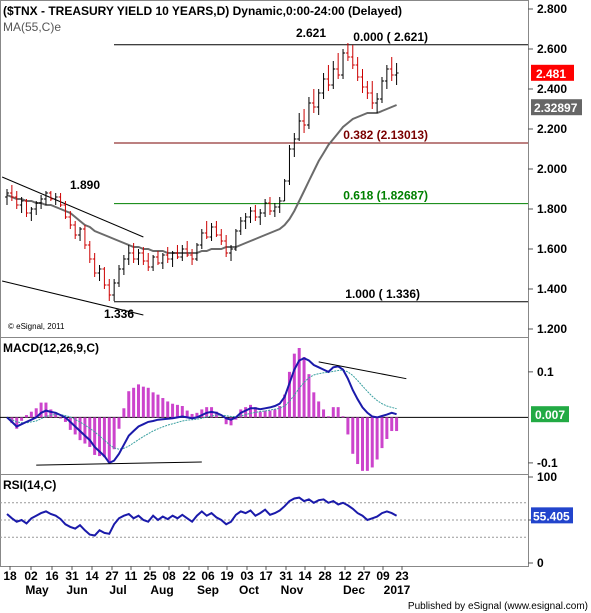 This screenshot has width=591, height=613. What do you see at coordinates (208, 590) in the screenshot?
I see `xaxis-month-label: Sep` at bounding box center [208, 590].